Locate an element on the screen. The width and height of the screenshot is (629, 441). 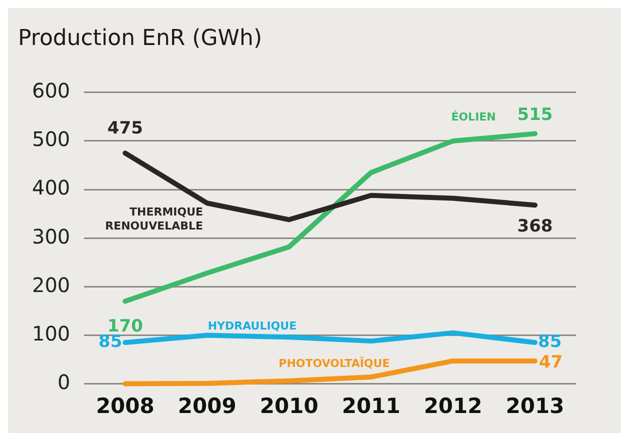
data-label: 368 is located at coordinates (535, 226).